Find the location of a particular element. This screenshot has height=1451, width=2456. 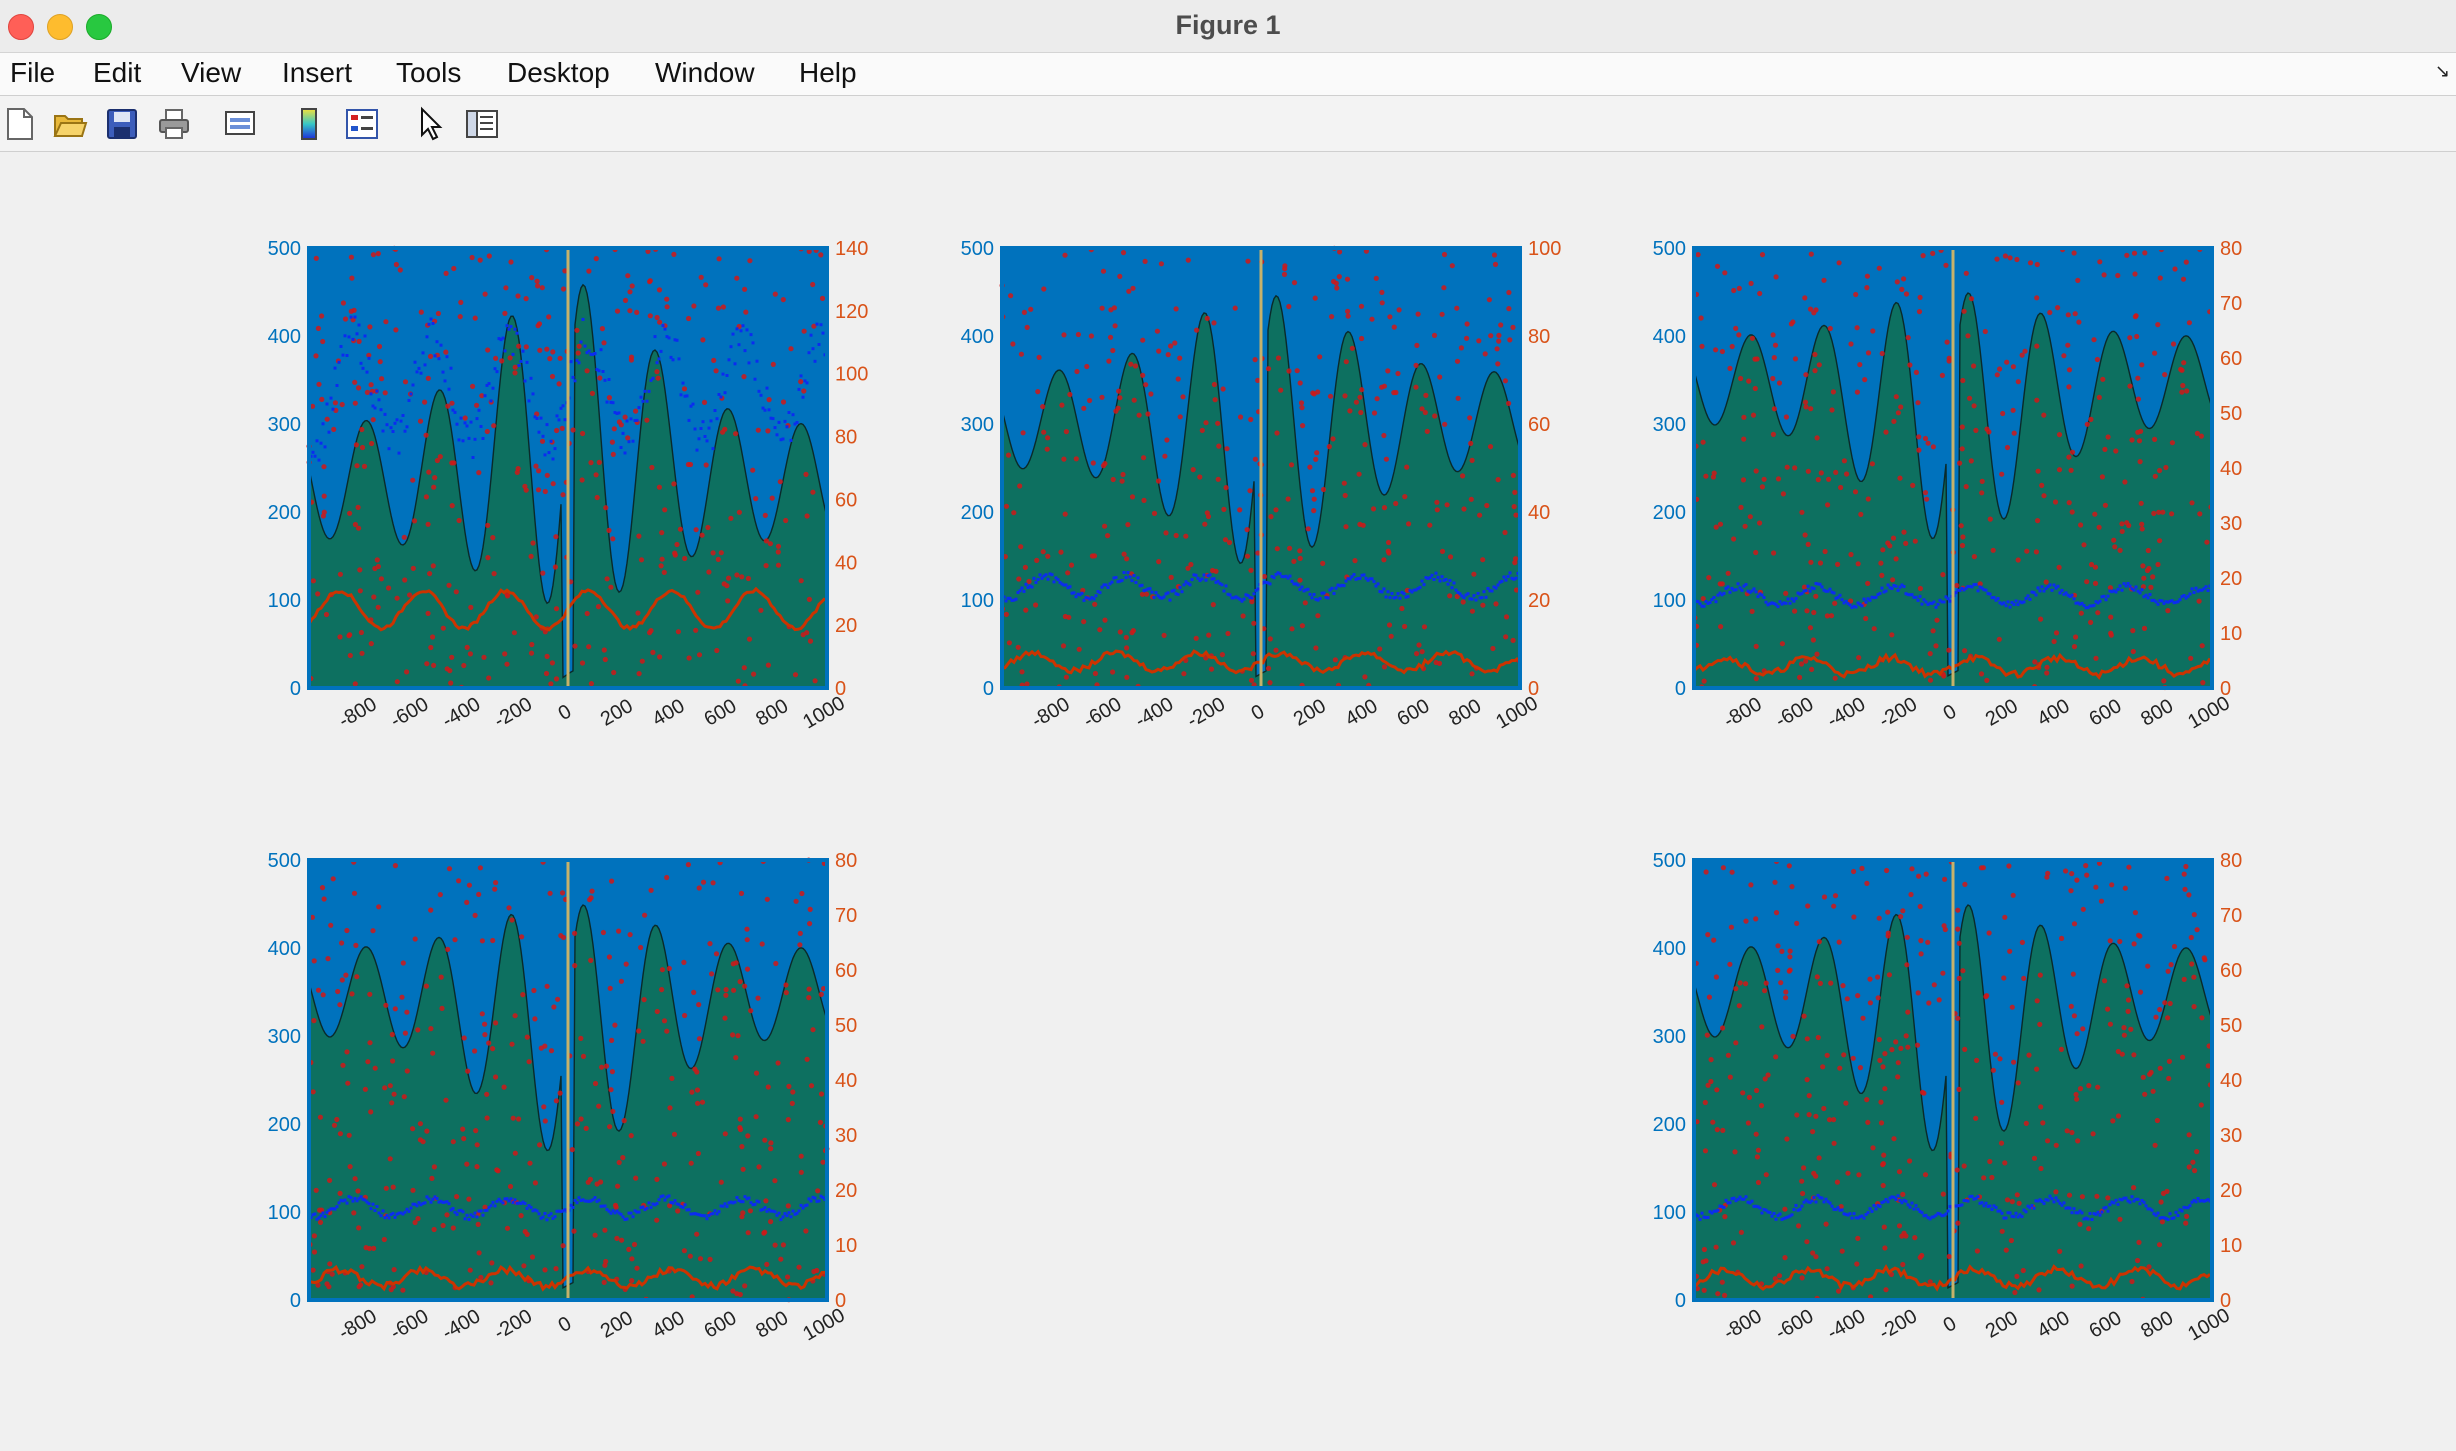

menu-view: View is located at coordinates (211, 72).